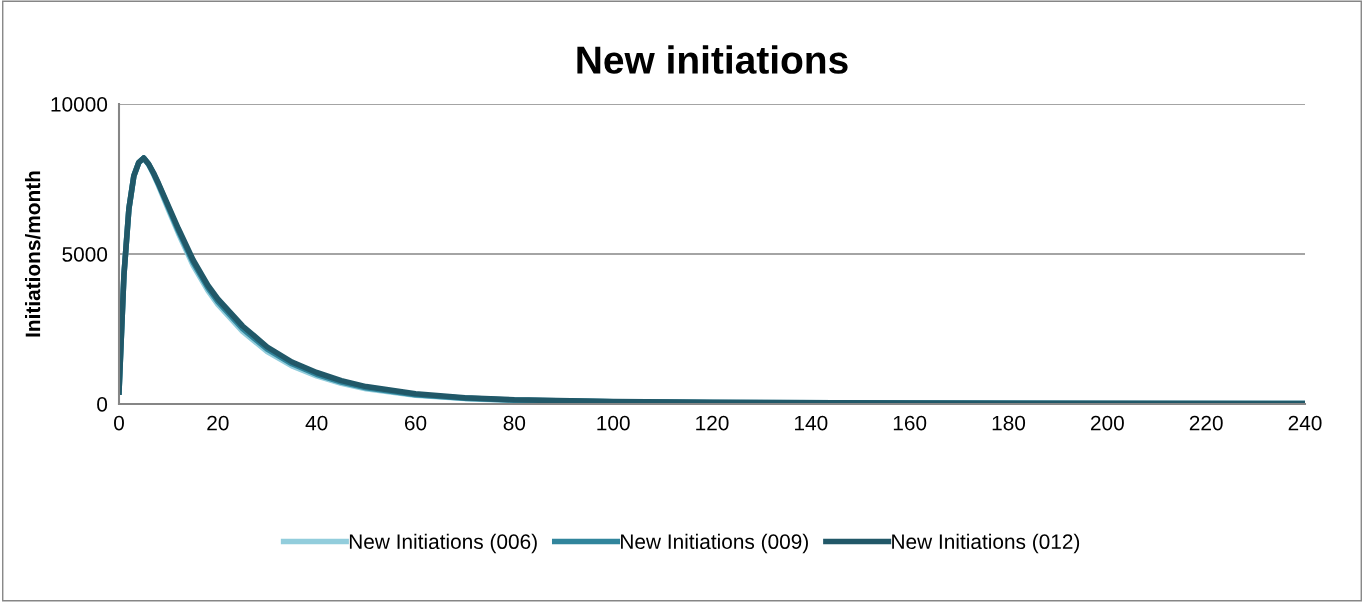 Image resolution: width=1364 pixels, height=602 pixels. I want to click on x-tick-label: 20, so click(218, 423).